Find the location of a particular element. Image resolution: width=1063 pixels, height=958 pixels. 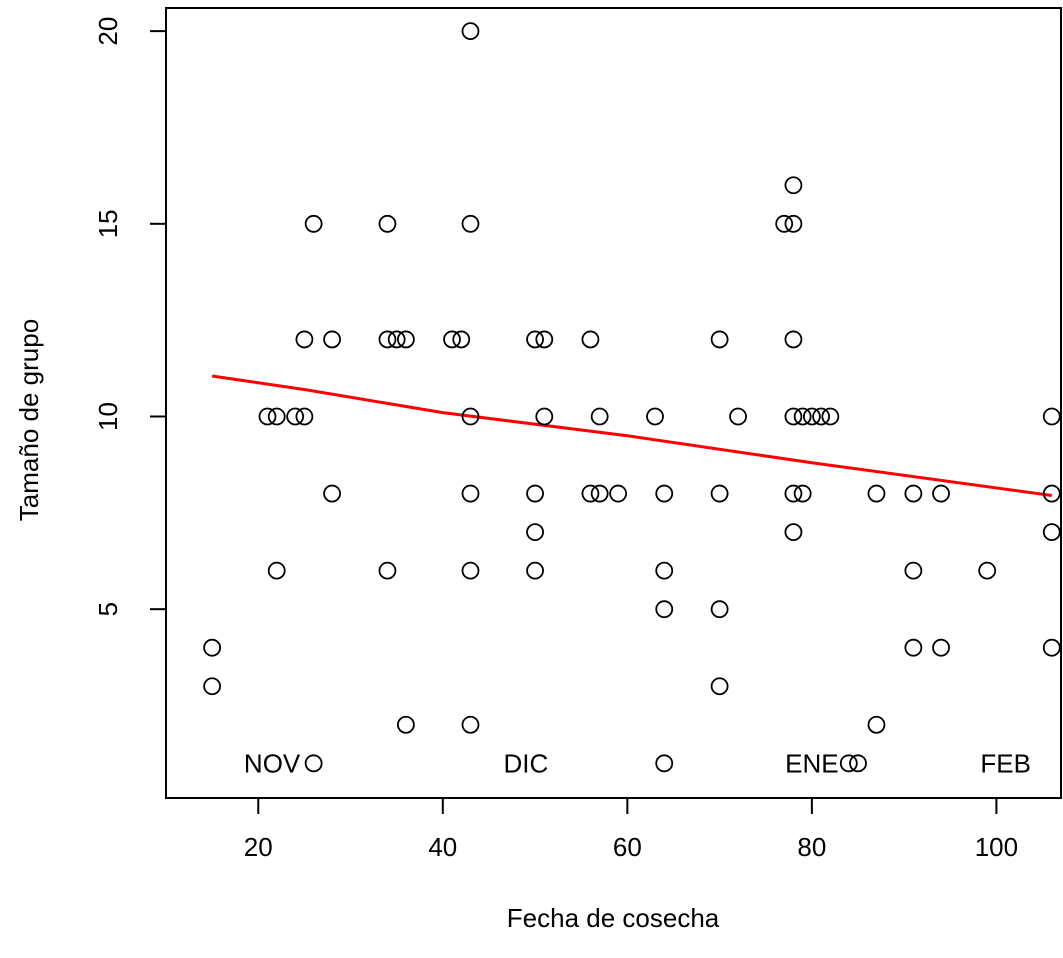

x-axis-title: Fecha de cosecha is located at coordinates (613, 918).